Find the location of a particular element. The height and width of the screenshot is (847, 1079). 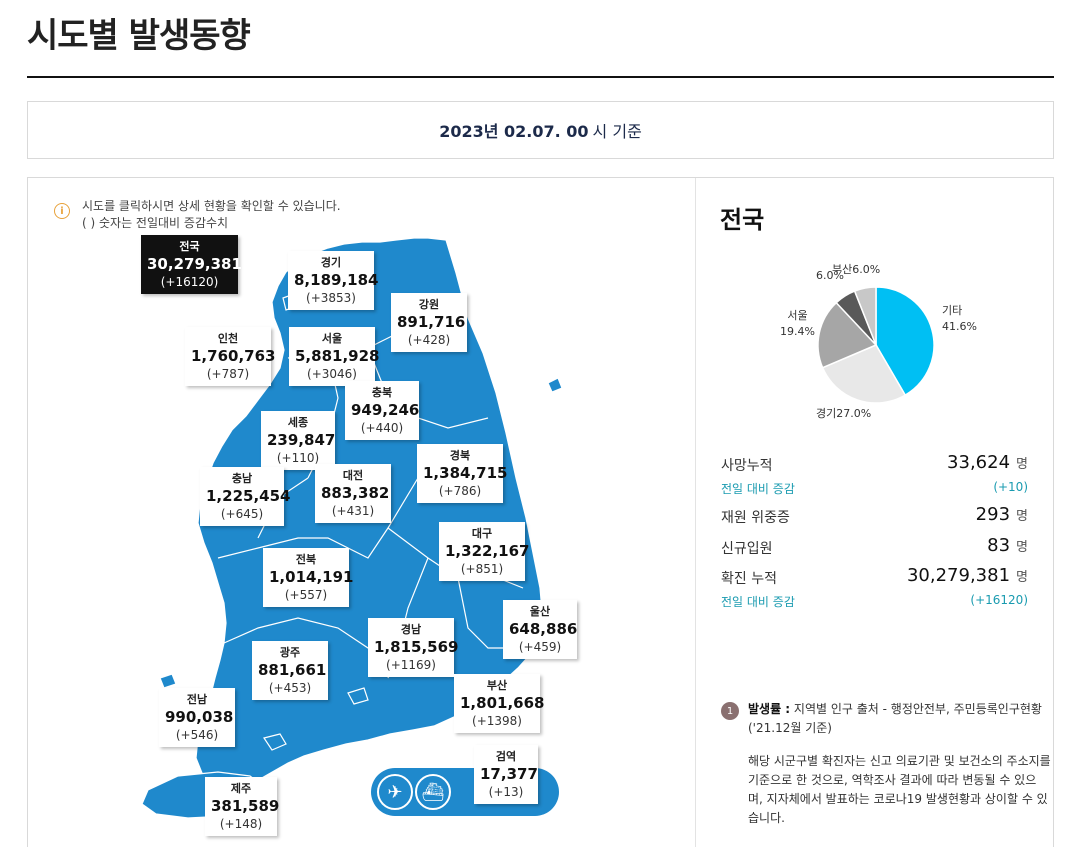

region-count: 949,246 is located at coordinates (385, 410).